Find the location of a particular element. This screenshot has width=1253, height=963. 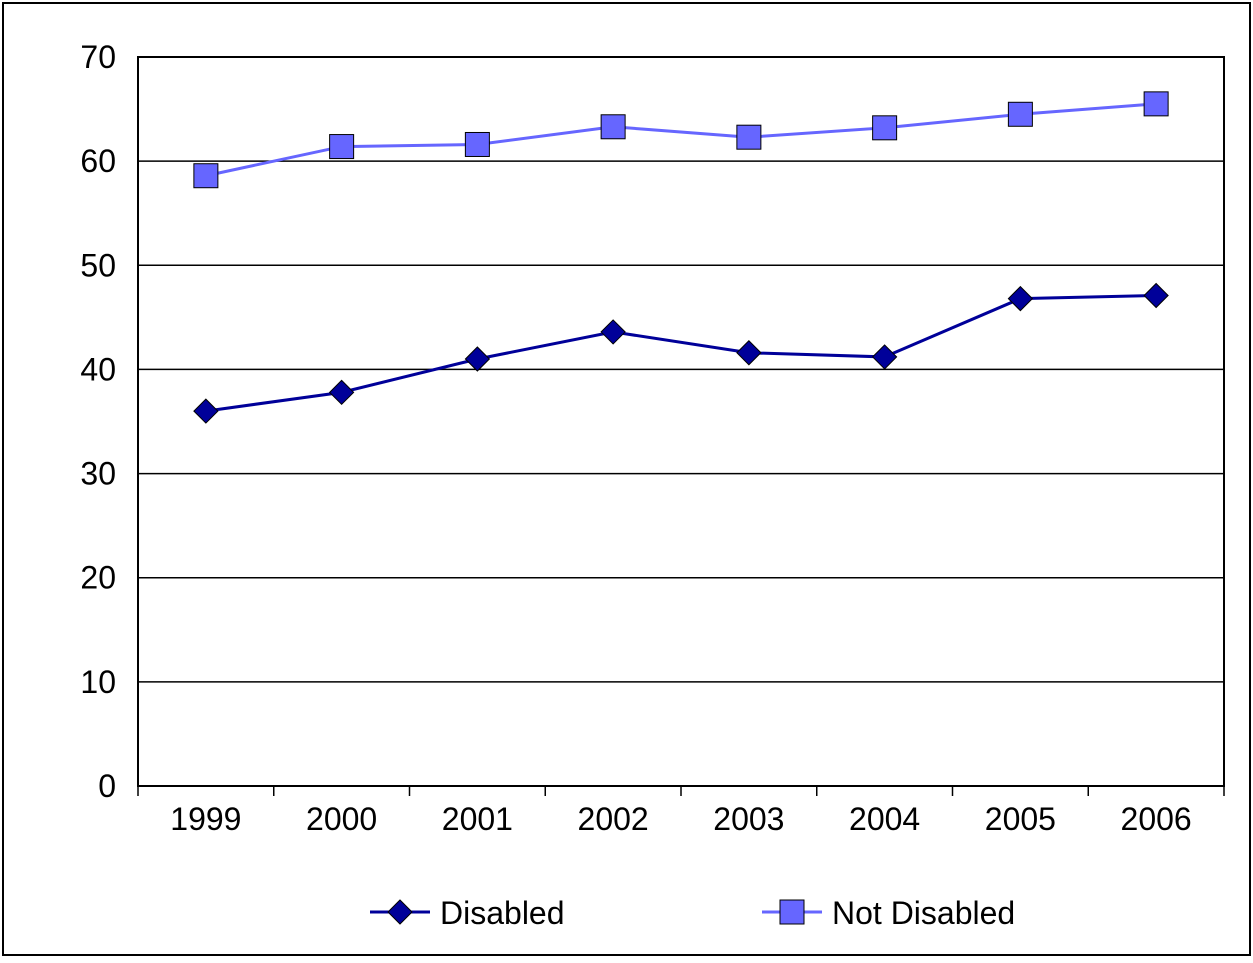

legend-label-disabled: Disabled is located at coordinates (502, 913).